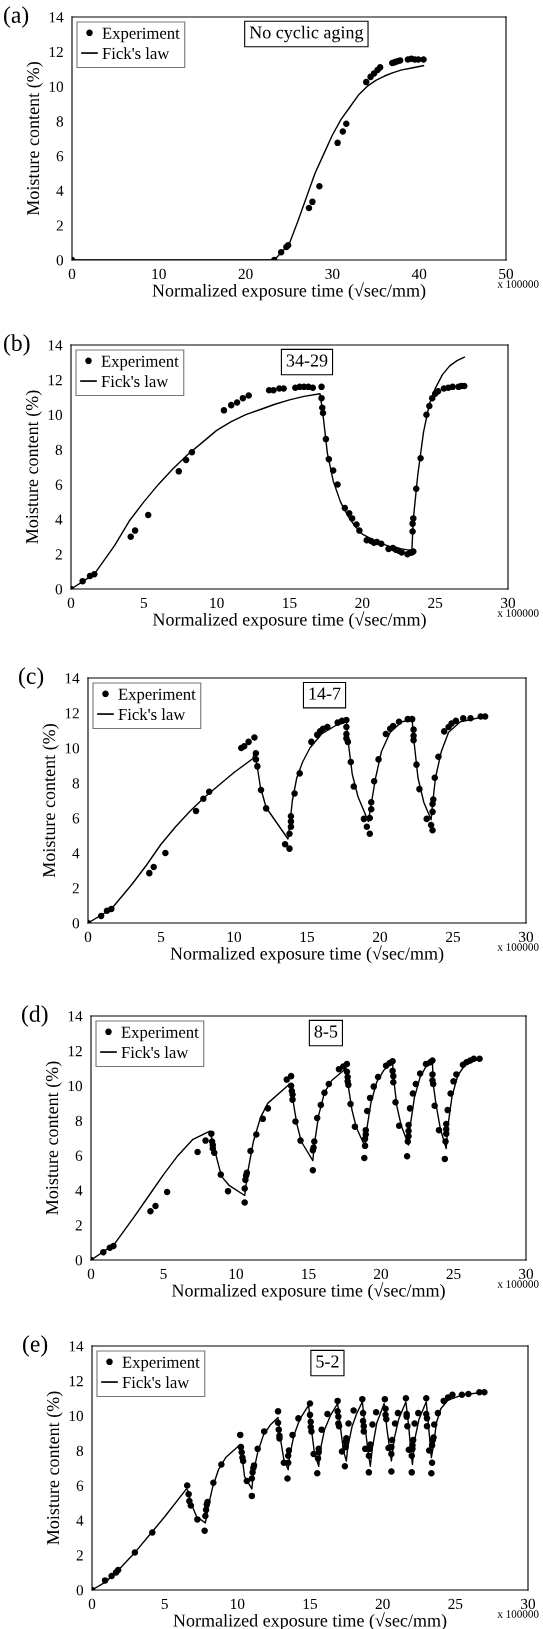 The image size is (543, 1629). What do you see at coordinates (325, 693) in the screenshot?
I see `annotation: 14-7` at bounding box center [325, 693].